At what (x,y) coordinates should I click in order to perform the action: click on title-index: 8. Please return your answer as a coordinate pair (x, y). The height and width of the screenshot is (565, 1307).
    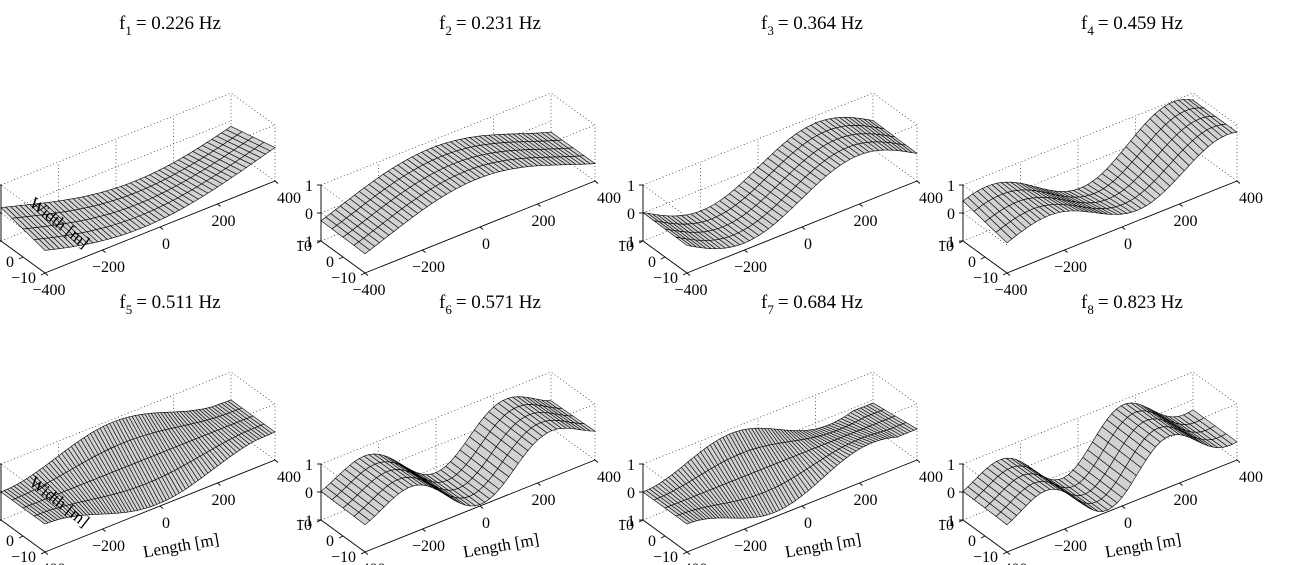
    Looking at the image, I should click on (1090, 309).